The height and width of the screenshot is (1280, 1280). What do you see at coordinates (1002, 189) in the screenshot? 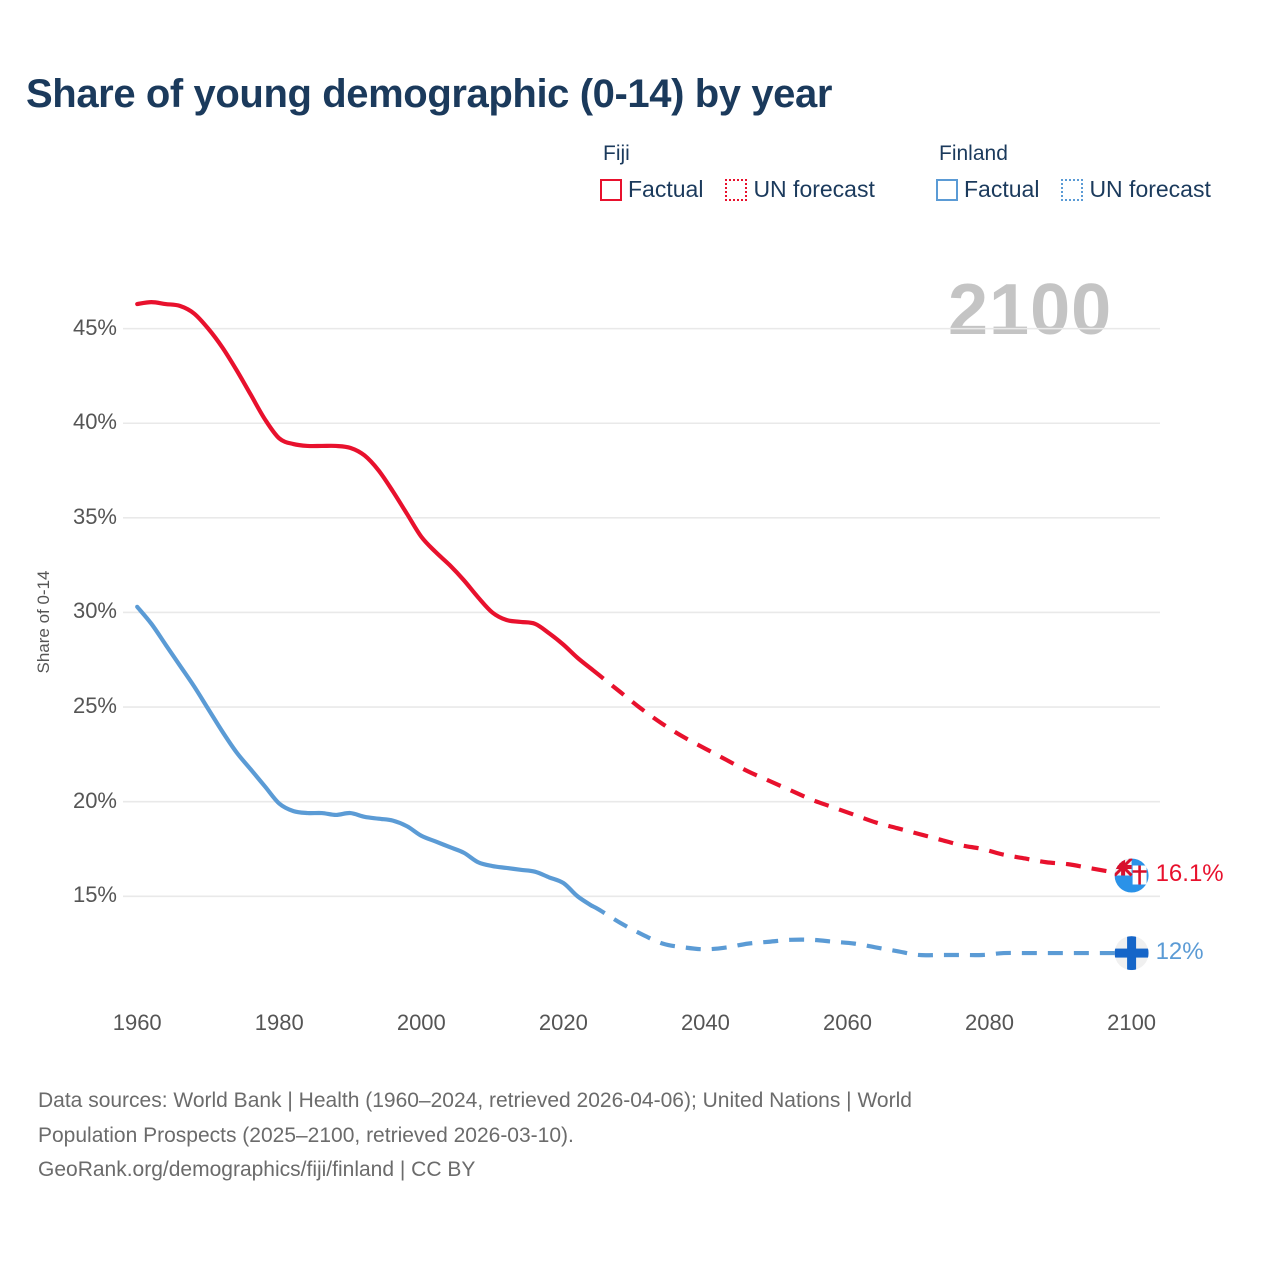
I see `legend-label-finland-factual: Factual` at bounding box center [1002, 189].